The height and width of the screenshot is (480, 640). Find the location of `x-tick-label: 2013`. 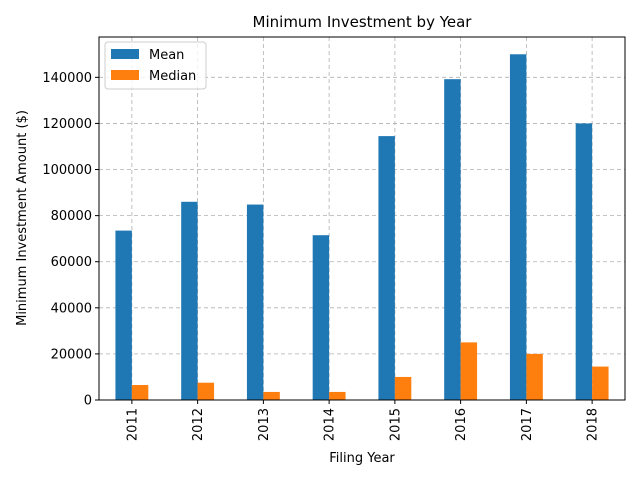

x-tick-label: 2013 is located at coordinates (264, 424).